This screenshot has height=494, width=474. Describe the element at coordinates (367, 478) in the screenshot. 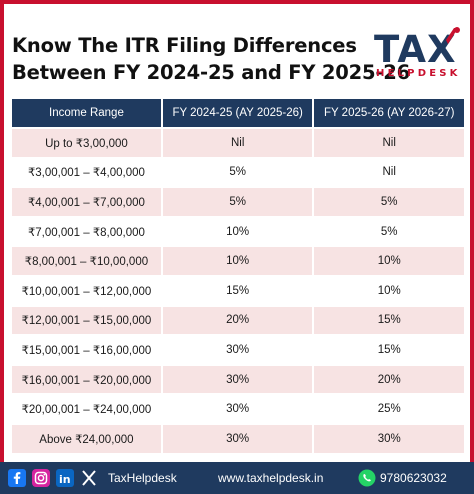

I see `whatsapp-icon` at that location.